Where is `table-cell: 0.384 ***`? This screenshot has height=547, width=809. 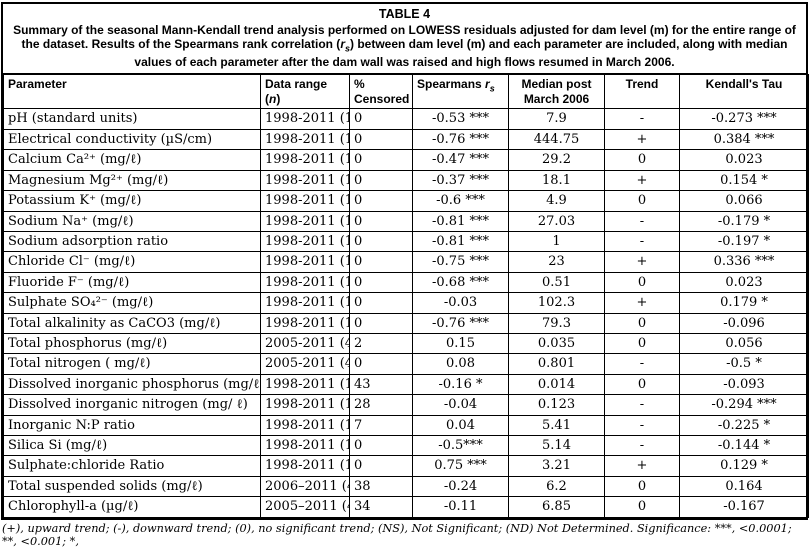
table-cell: 0.384 *** is located at coordinates (744, 139).